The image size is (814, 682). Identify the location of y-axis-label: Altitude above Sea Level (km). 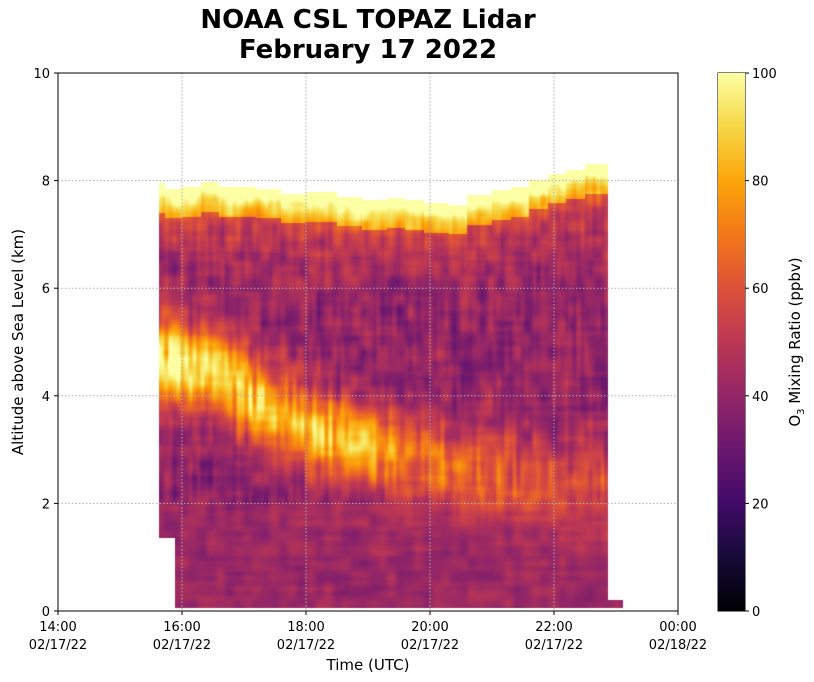
(18, 342).